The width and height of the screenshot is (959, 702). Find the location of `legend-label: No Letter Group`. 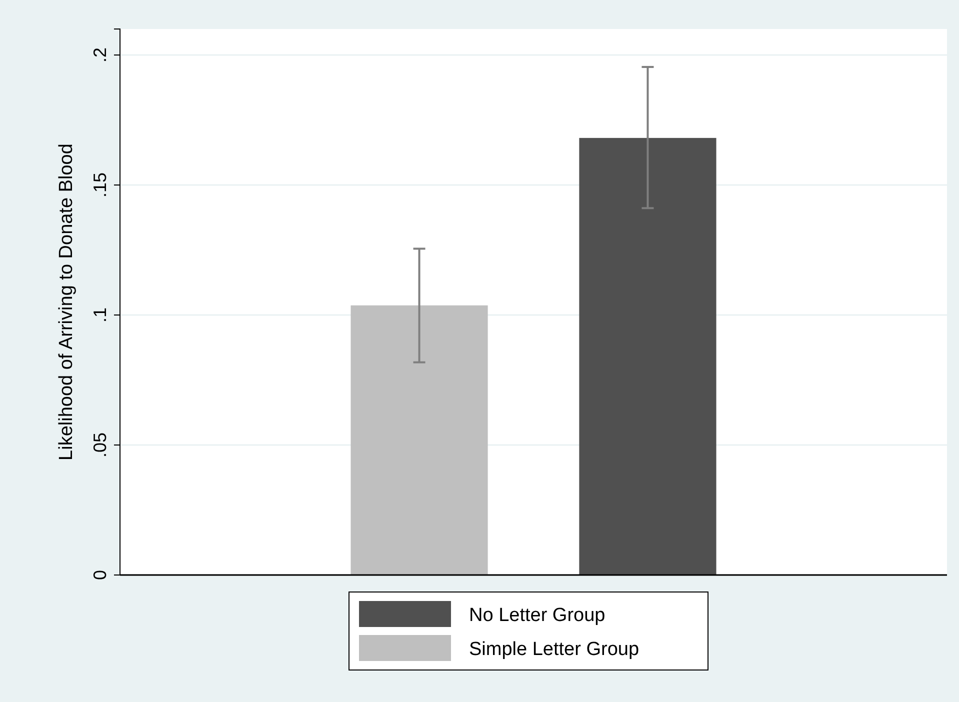

legend-label: No Letter Group is located at coordinates (537, 615).